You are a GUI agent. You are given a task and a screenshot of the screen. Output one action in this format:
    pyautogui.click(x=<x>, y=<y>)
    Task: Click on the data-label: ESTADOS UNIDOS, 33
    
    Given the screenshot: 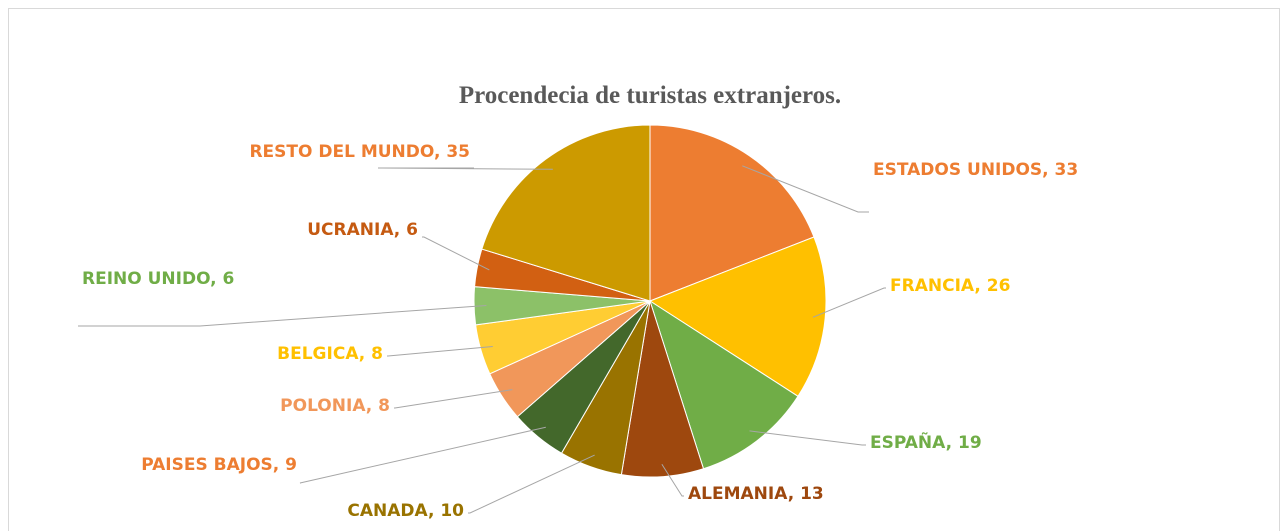 What is the action you would take?
    pyautogui.click(x=975, y=170)
    